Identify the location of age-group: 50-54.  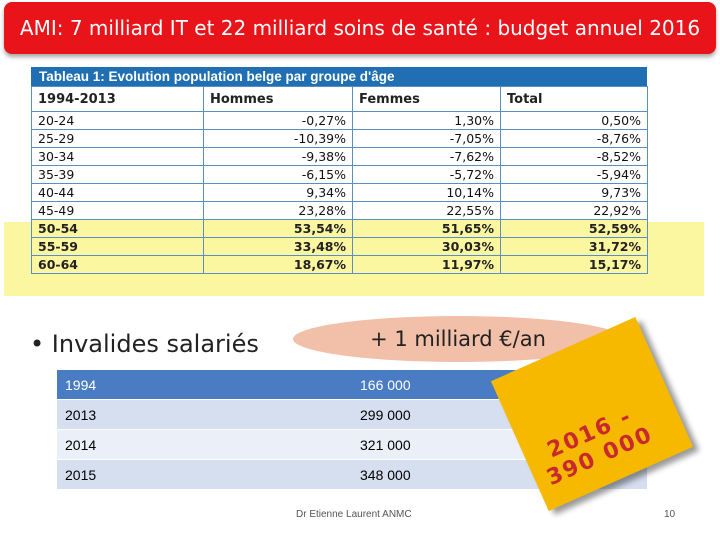
(117, 228).